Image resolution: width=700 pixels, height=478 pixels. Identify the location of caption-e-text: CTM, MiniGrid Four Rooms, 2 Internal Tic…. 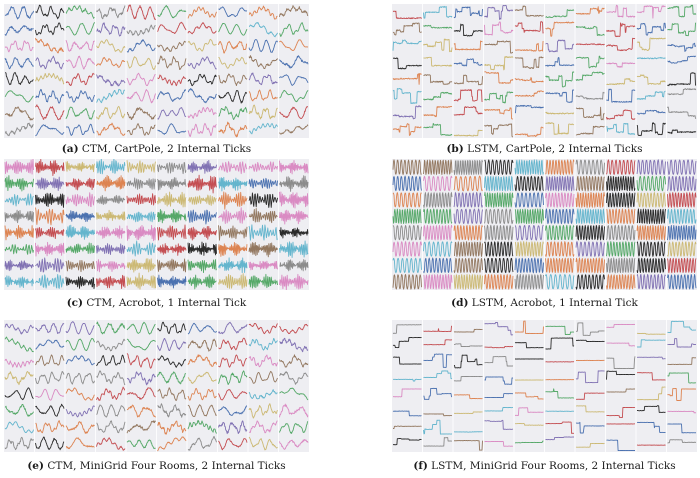
(166, 466).